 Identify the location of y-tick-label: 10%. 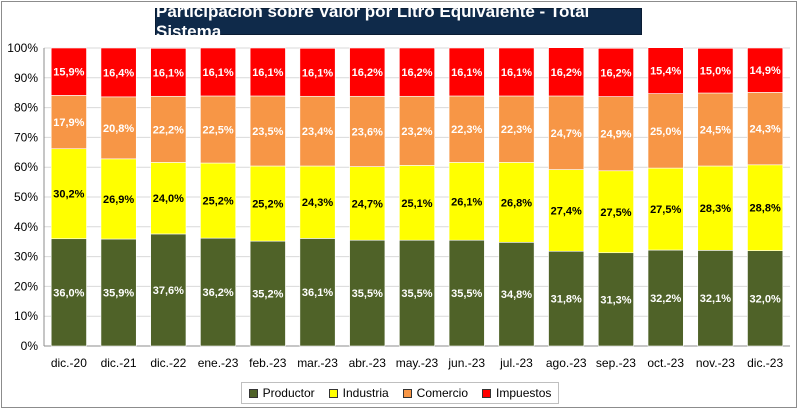
(26, 316).